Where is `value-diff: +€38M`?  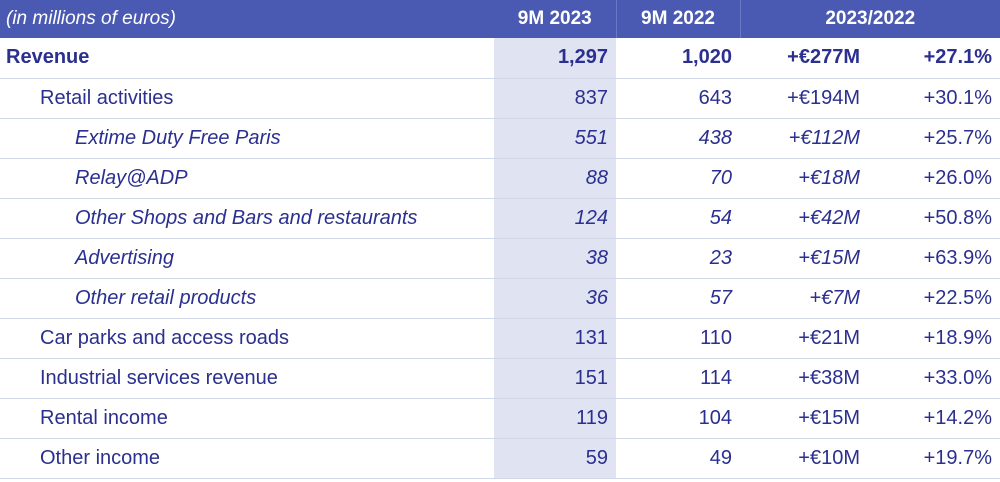 value-diff: +€38M is located at coordinates (829, 377).